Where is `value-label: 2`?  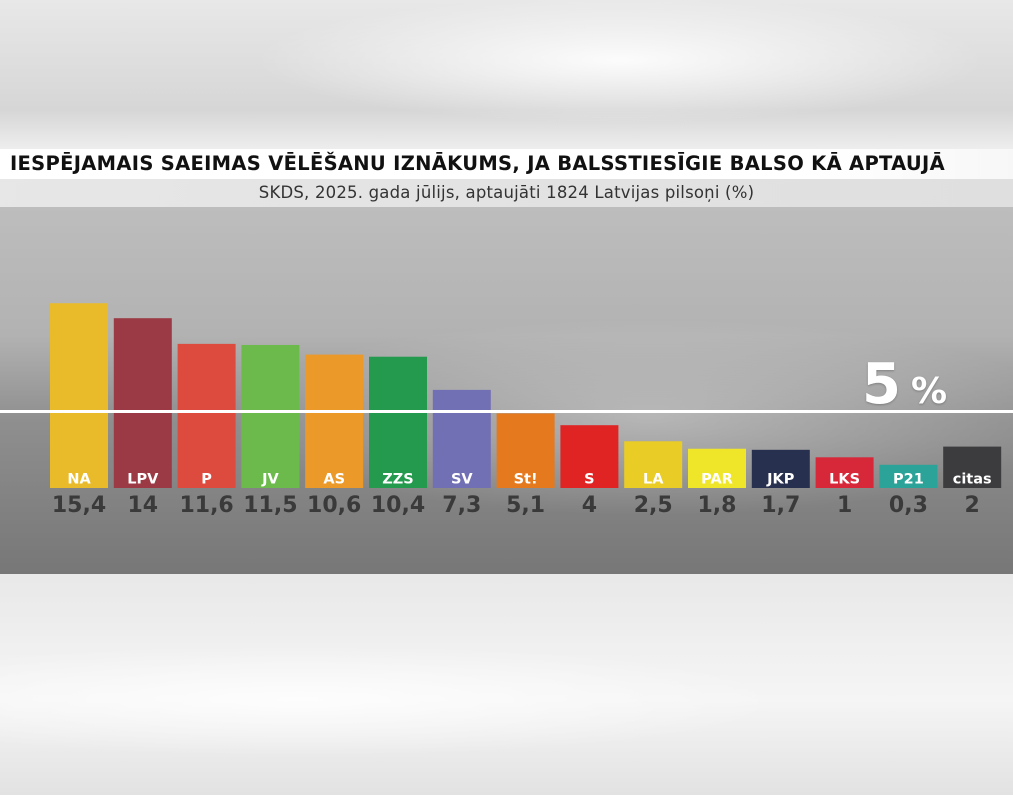 value-label: 2 is located at coordinates (972, 505).